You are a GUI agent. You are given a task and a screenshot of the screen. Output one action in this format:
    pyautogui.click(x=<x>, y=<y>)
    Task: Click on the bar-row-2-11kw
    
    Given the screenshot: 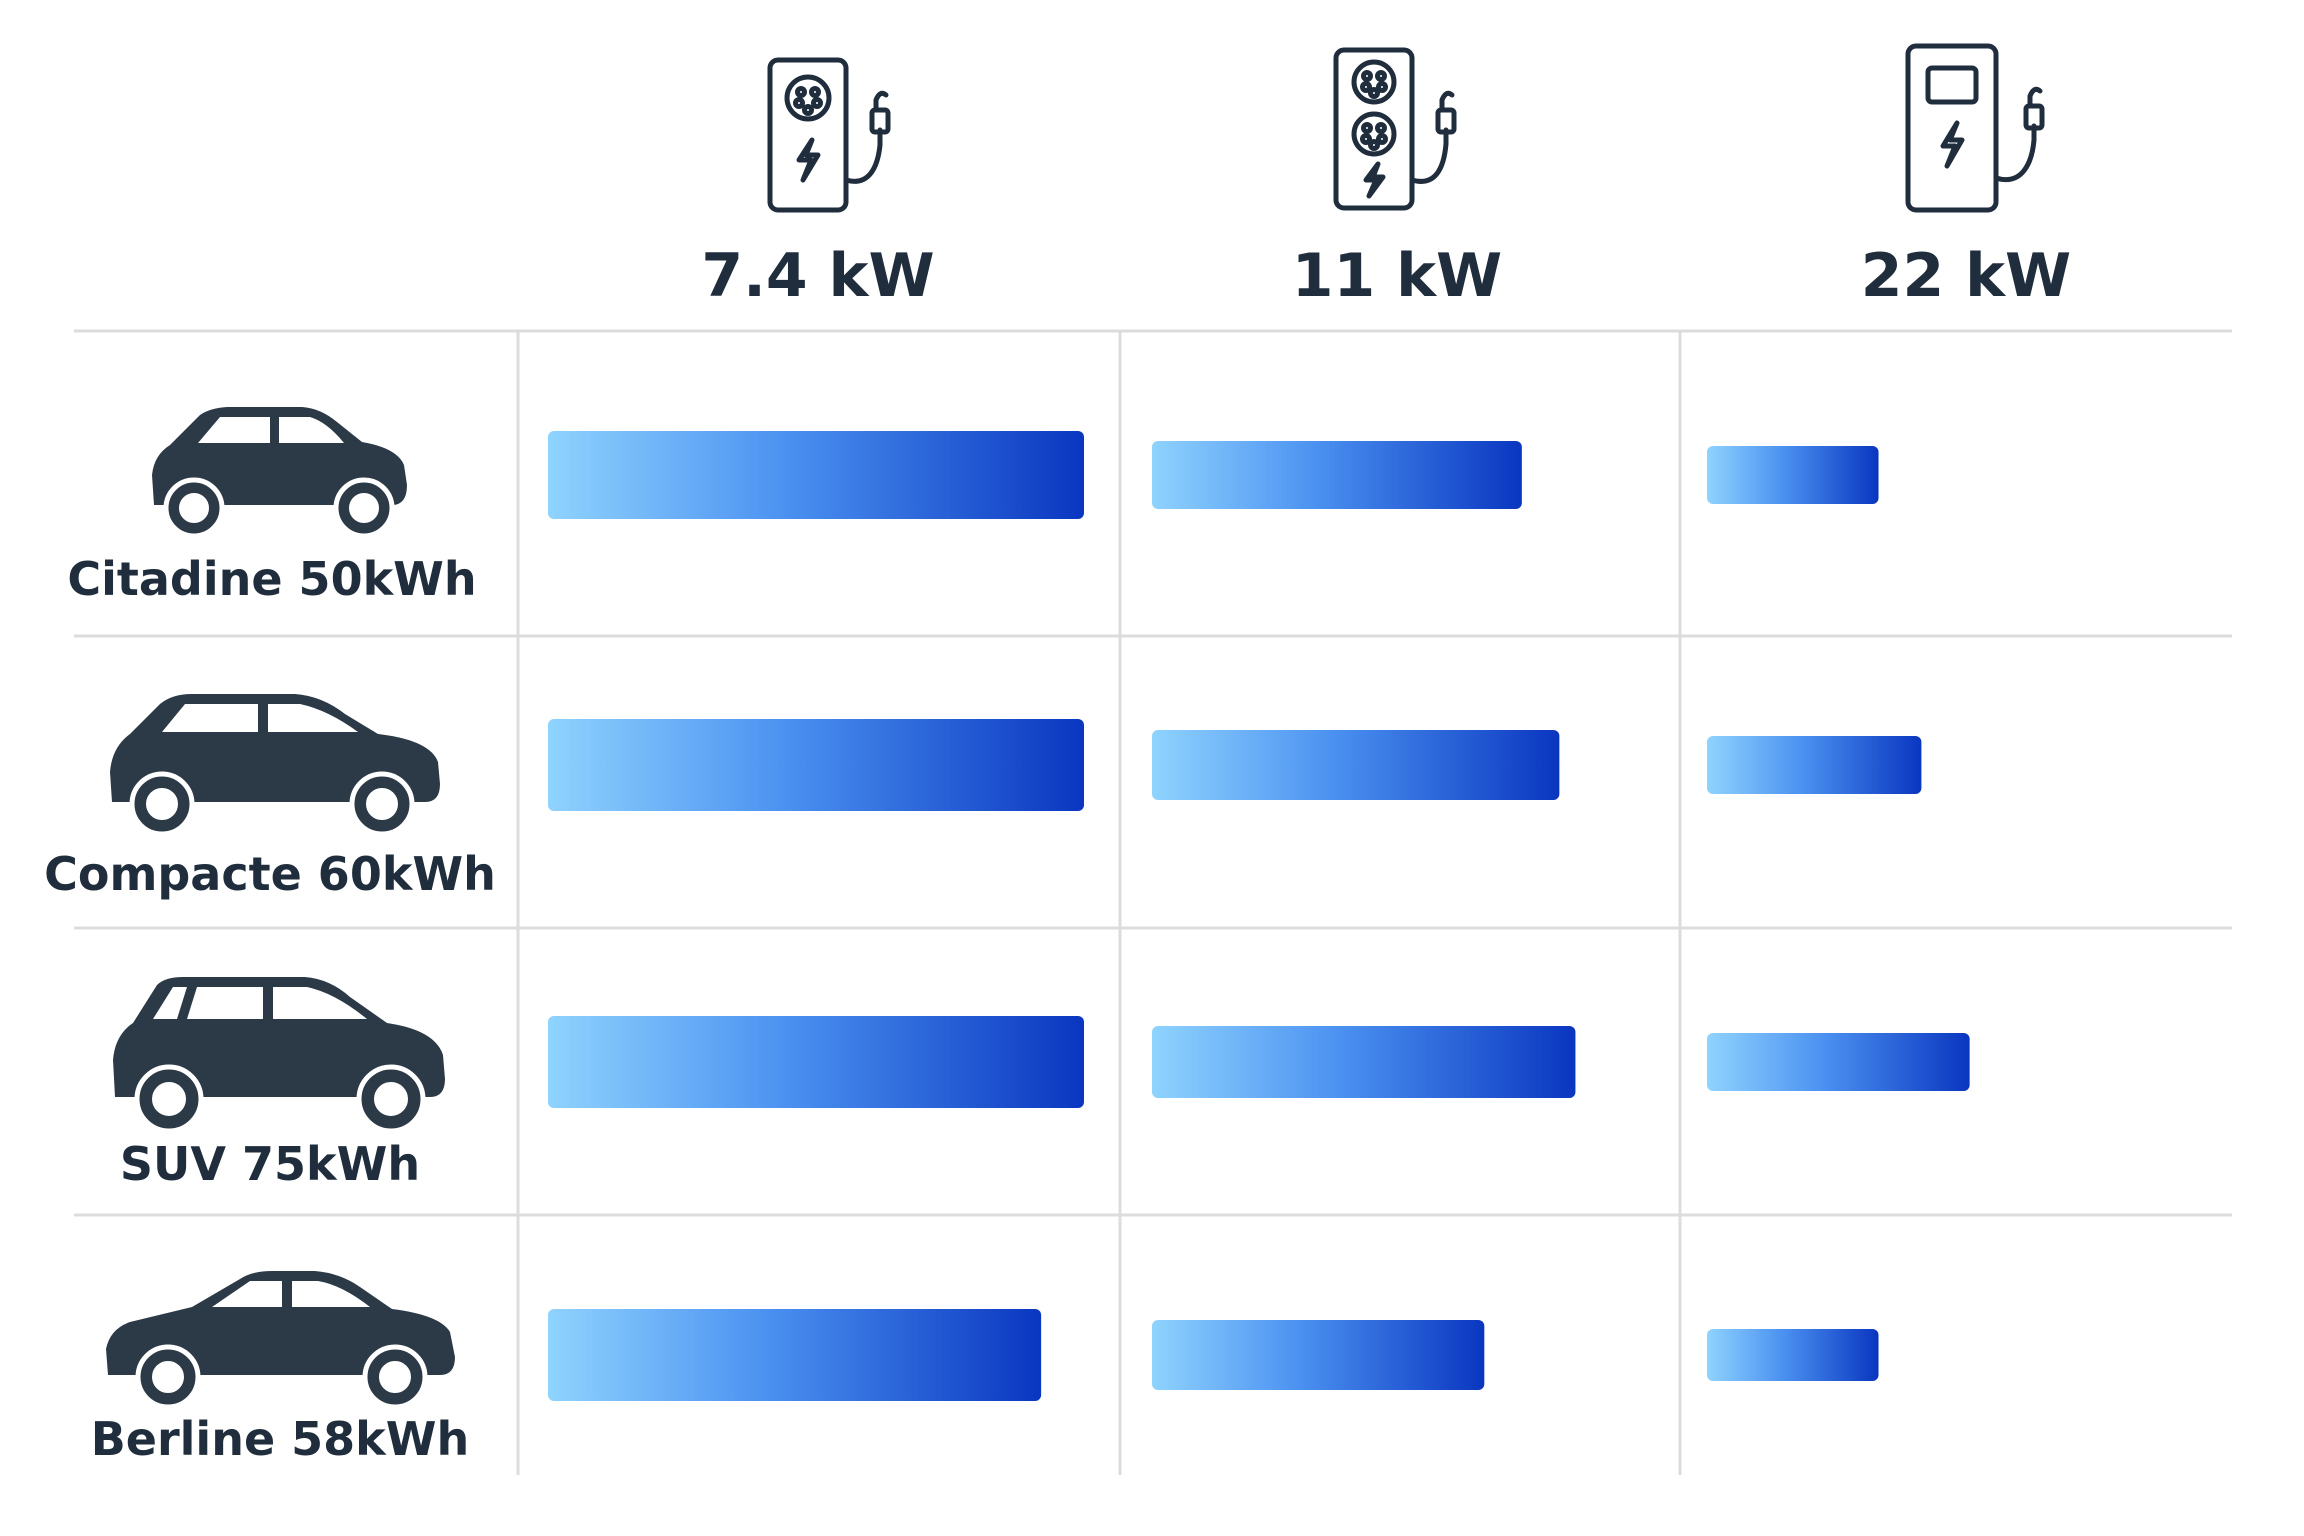 What is the action you would take?
    pyautogui.click(x=1356, y=765)
    